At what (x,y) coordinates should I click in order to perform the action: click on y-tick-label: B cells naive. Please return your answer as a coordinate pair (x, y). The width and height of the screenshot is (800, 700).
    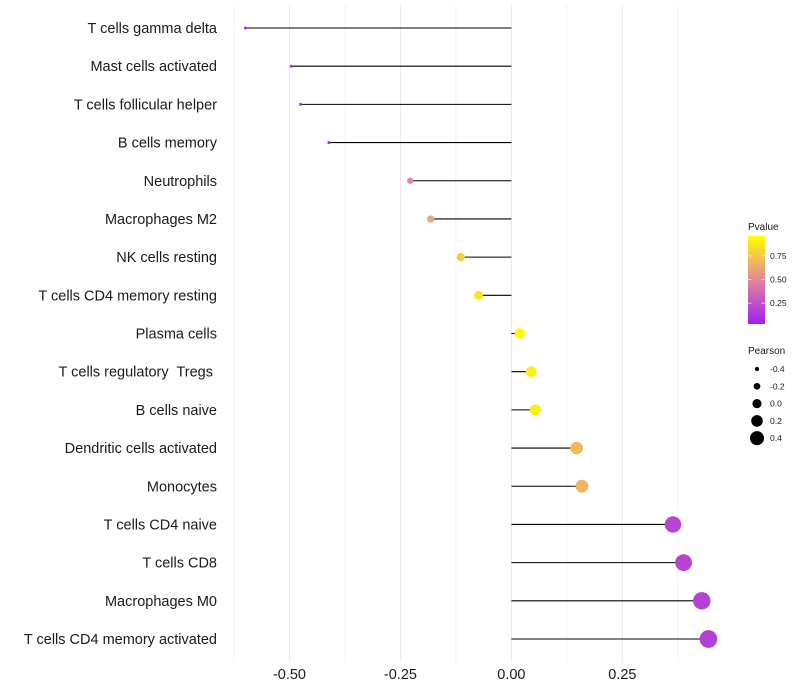
    Looking at the image, I should click on (176, 411).